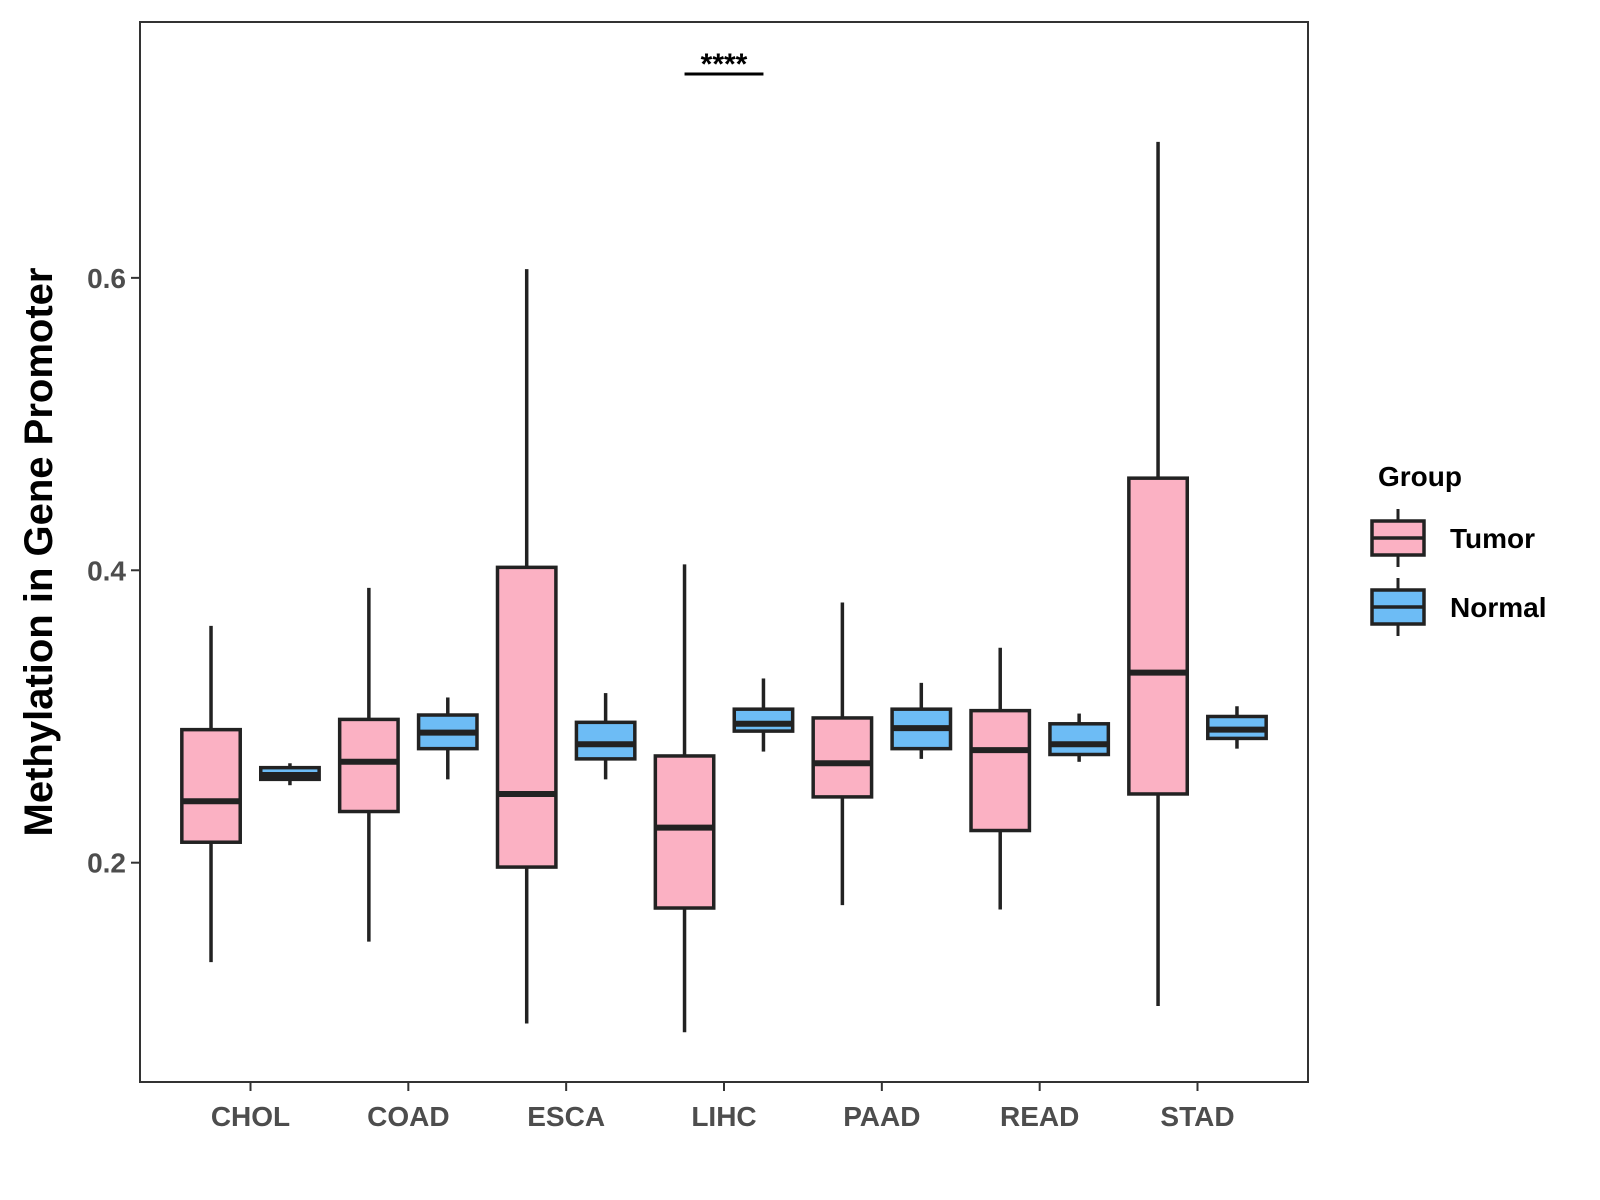  I want to click on legend-label: Normal, so click(1498, 607).